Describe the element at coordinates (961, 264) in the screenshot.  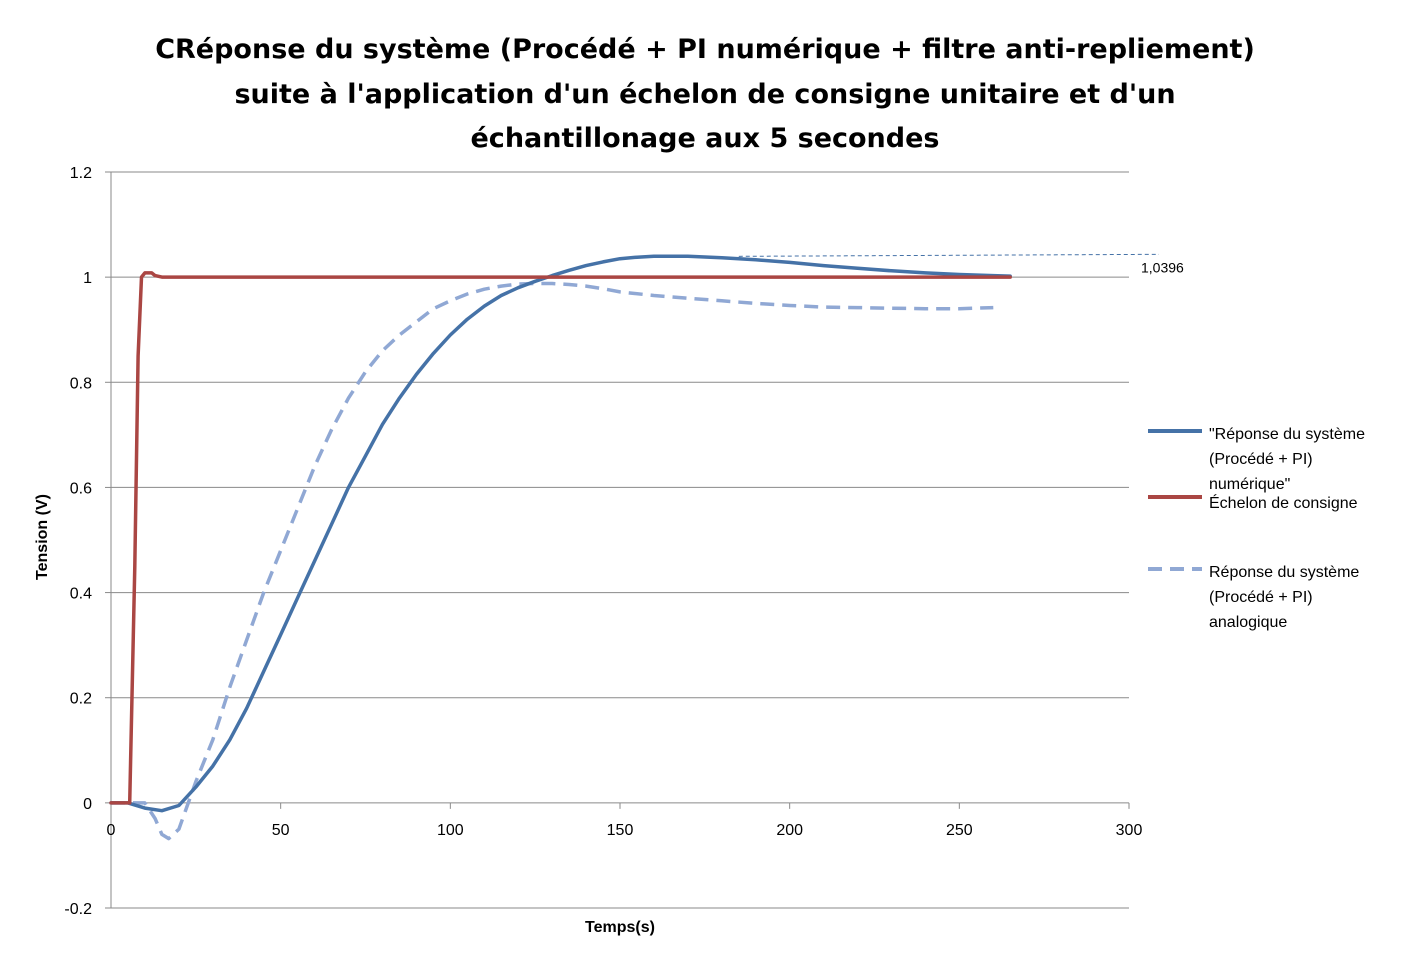
I see `annotation: 1,0396` at that location.